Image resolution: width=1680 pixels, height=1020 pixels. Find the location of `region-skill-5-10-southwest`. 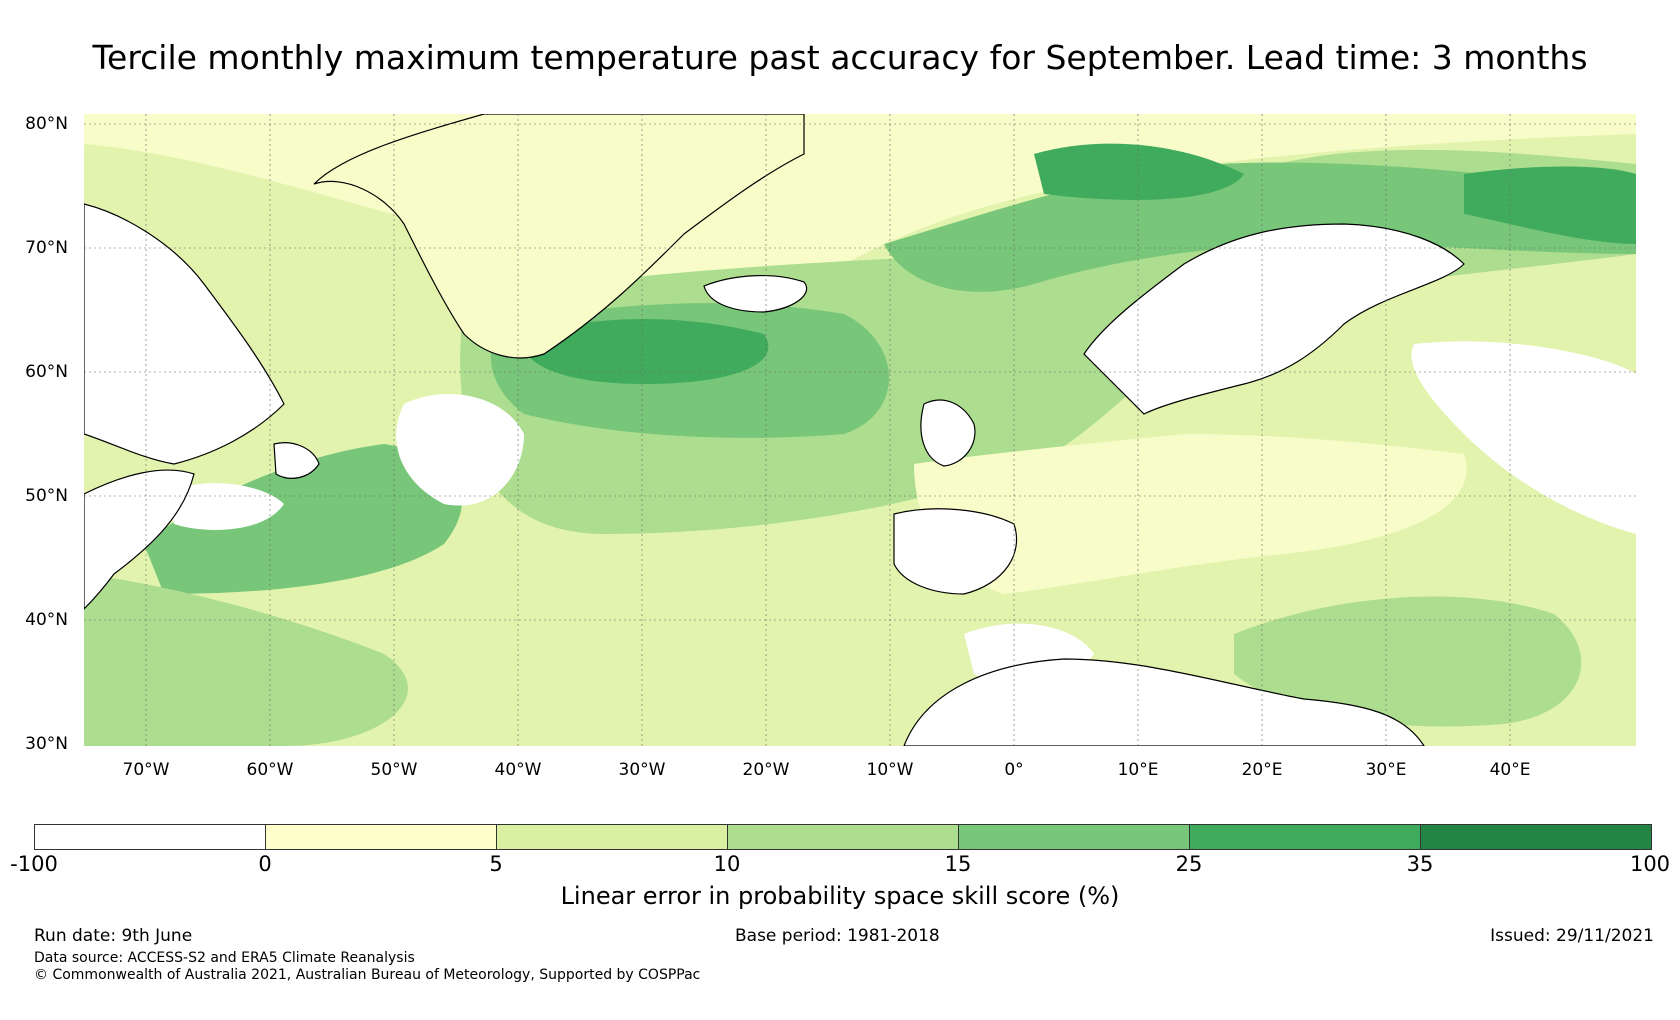

region-skill-5-10-southwest is located at coordinates (246, 660).